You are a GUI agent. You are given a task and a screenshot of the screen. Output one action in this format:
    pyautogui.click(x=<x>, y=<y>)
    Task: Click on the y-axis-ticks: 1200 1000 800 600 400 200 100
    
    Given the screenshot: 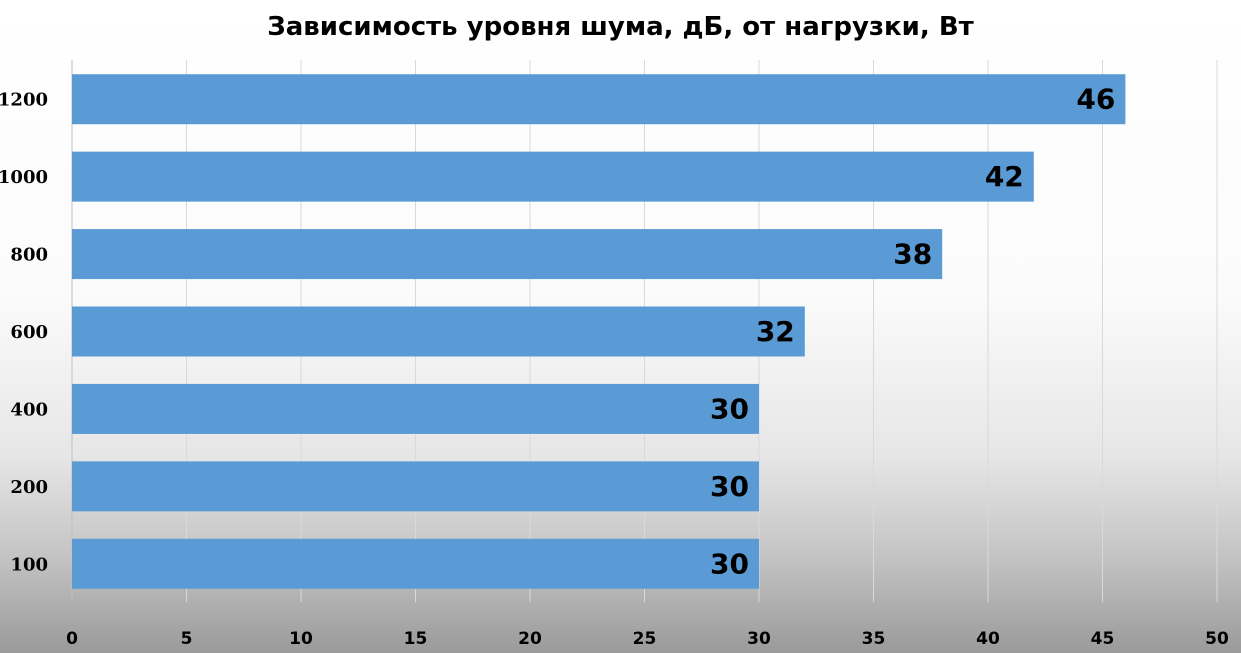 What is the action you would take?
    pyautogui.click(x=24, y=333)
    